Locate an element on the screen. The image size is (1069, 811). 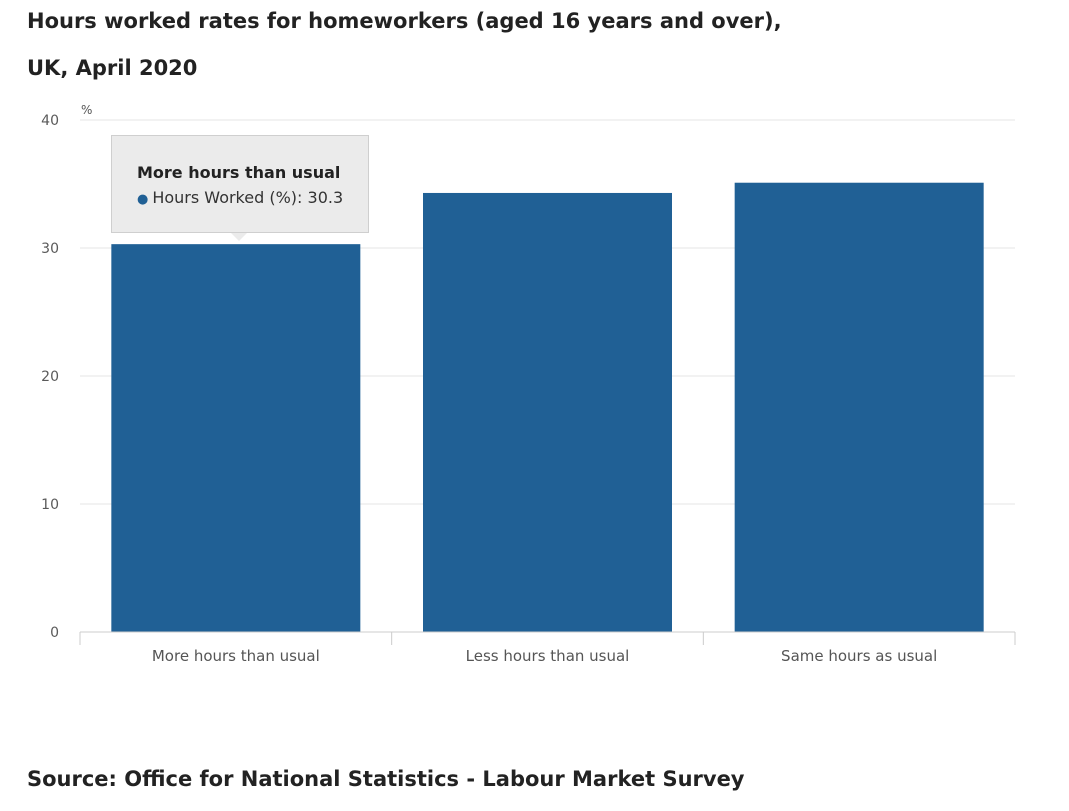
tooltip-title: More hours than usual is located at coordinates (239, 172).